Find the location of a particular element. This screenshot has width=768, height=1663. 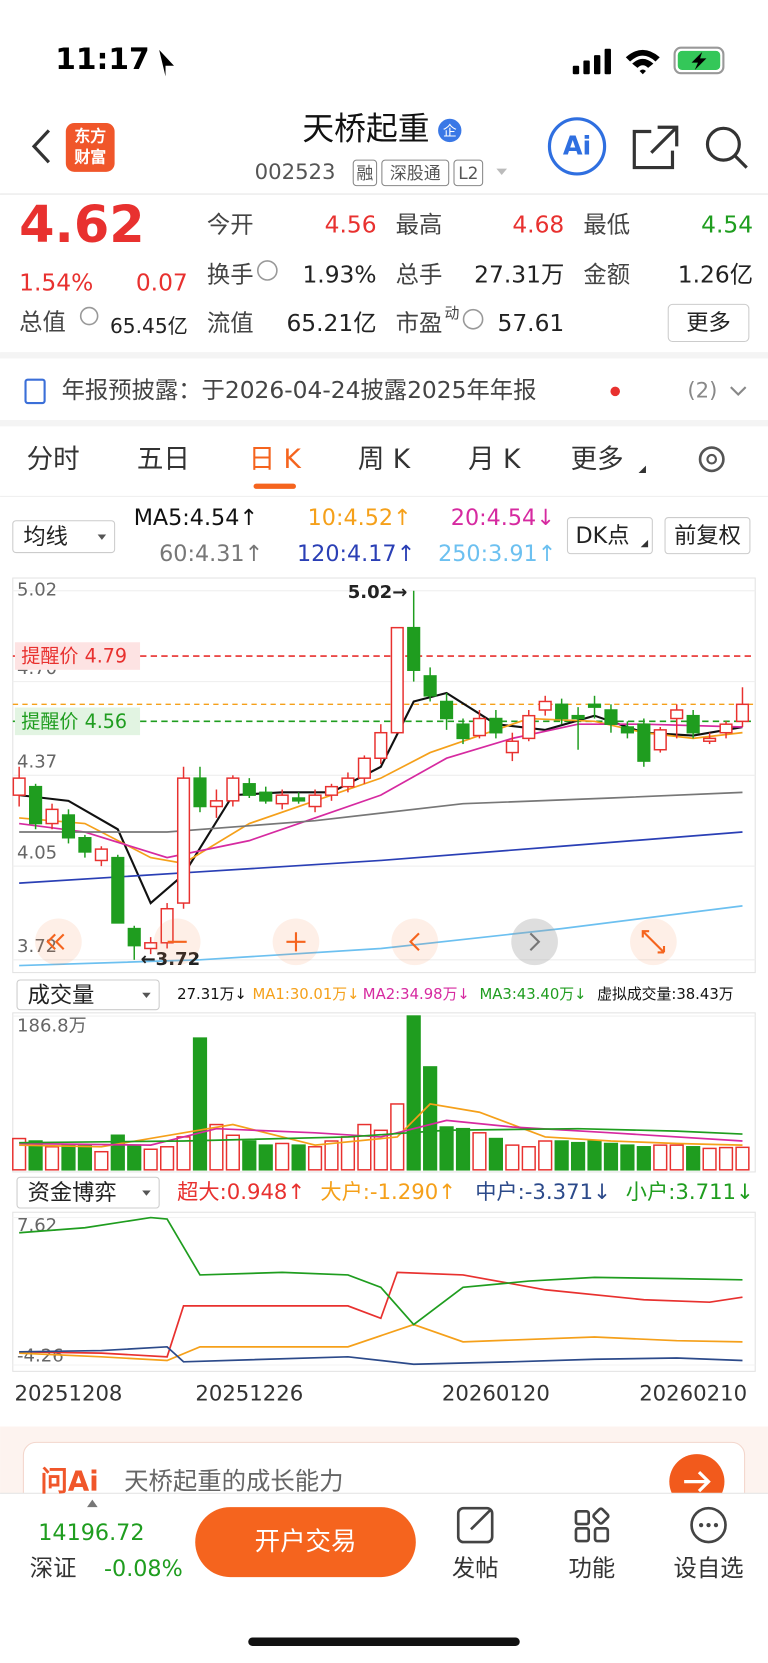

tab: 月 K is located at coordinates (494, 459).